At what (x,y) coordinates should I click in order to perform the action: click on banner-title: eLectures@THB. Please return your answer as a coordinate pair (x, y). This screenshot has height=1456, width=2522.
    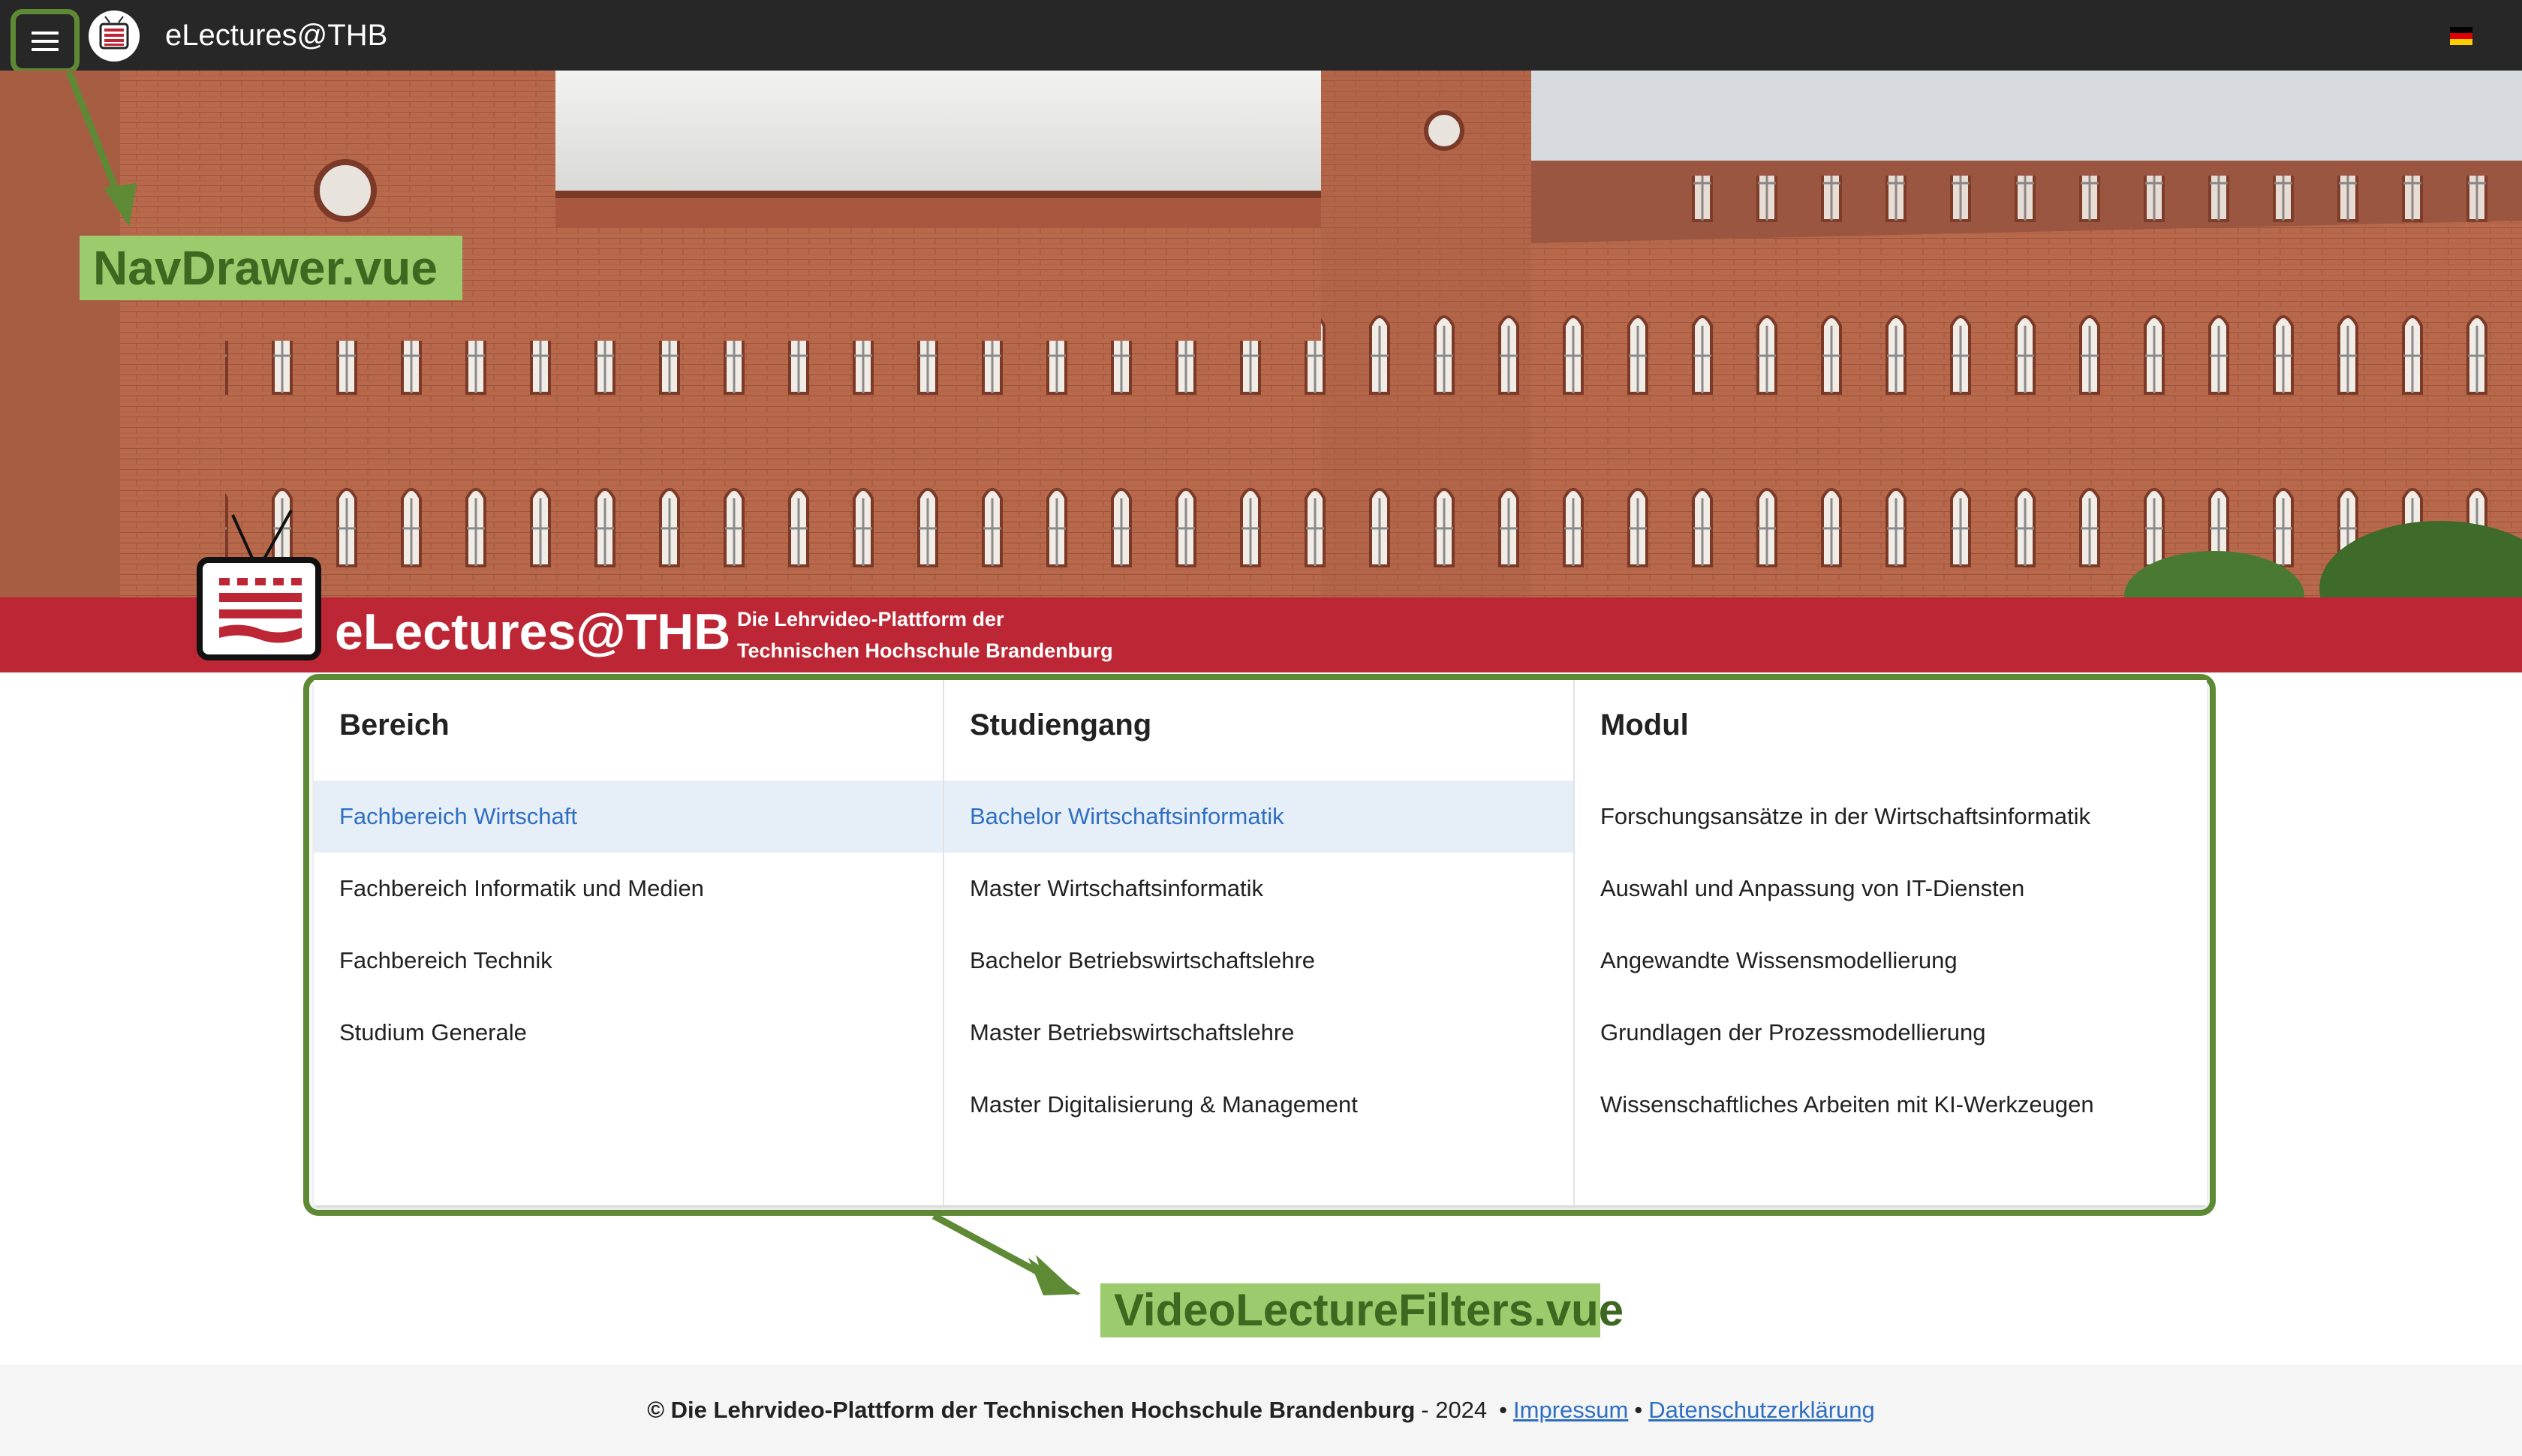
    Looking at the image, I should click on (533, 631).